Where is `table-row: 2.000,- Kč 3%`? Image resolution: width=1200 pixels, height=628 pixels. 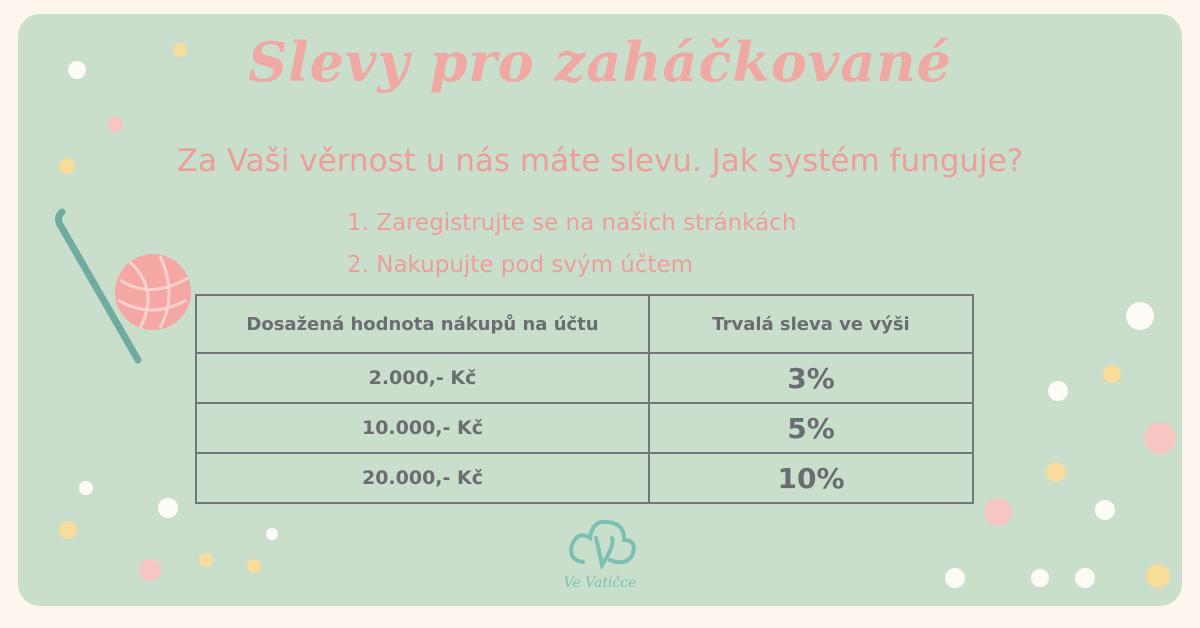
table-row: 2.000,- Kč 3% is located at coordinates (584, 378).